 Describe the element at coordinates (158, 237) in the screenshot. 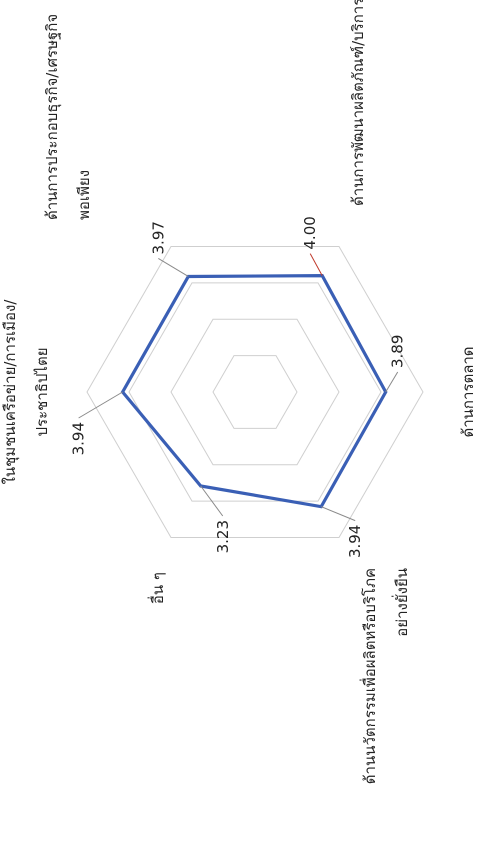

I see `value-label-1: 3.97` at that location.